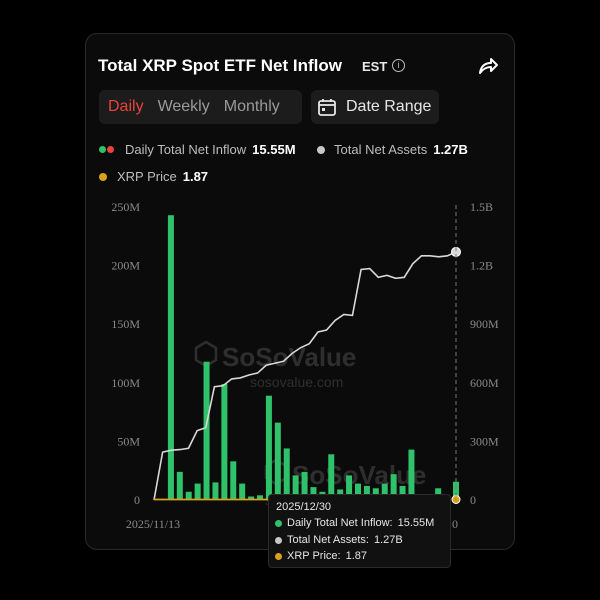  I want to click on tooltip-row-inflow: Daily Total Net Inflow: 15.55M, so click(354, 523).